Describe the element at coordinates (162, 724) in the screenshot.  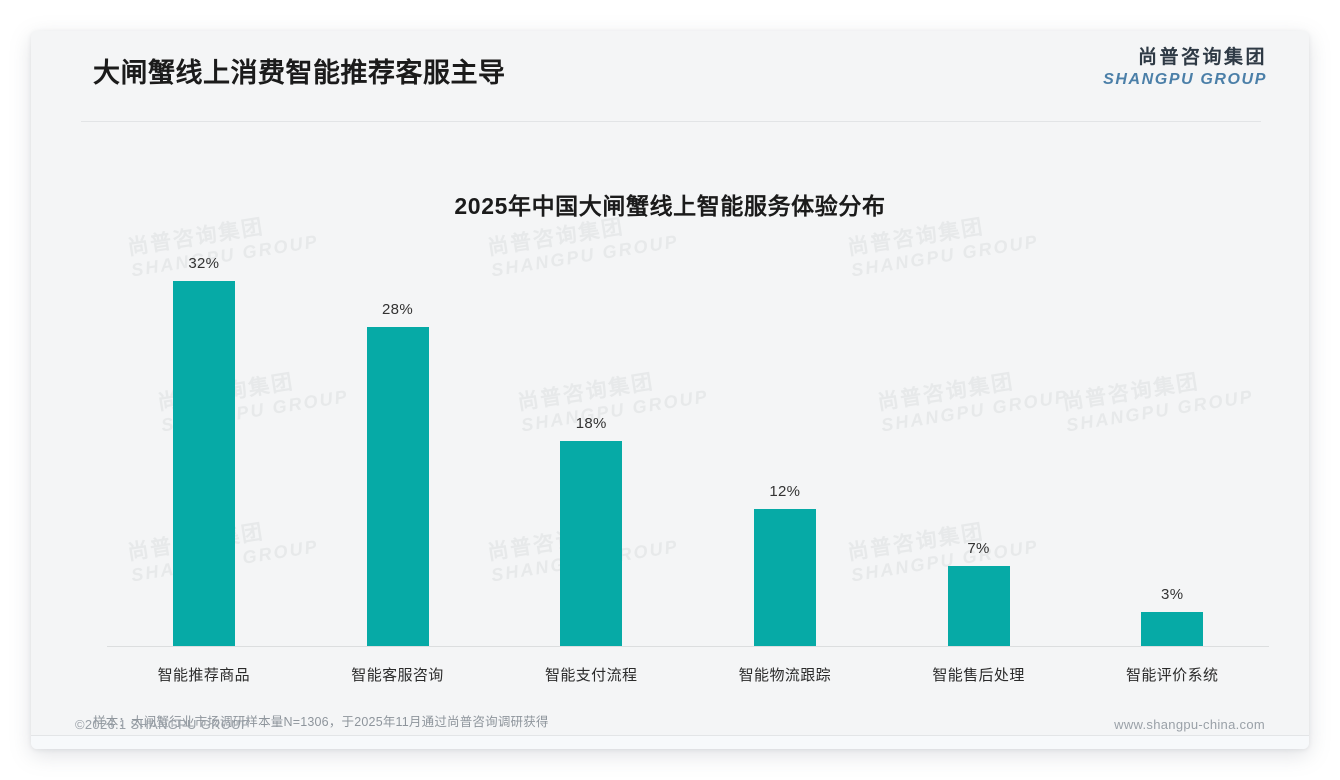
I see `footer-copyright: ©2026.1 SHANGPU GROUP` at that location.